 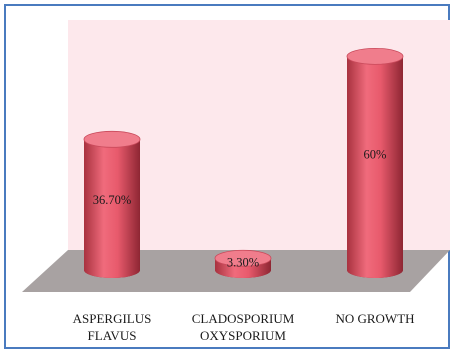 I want to click on bar: 3.30%, so click(x=243, y=263).